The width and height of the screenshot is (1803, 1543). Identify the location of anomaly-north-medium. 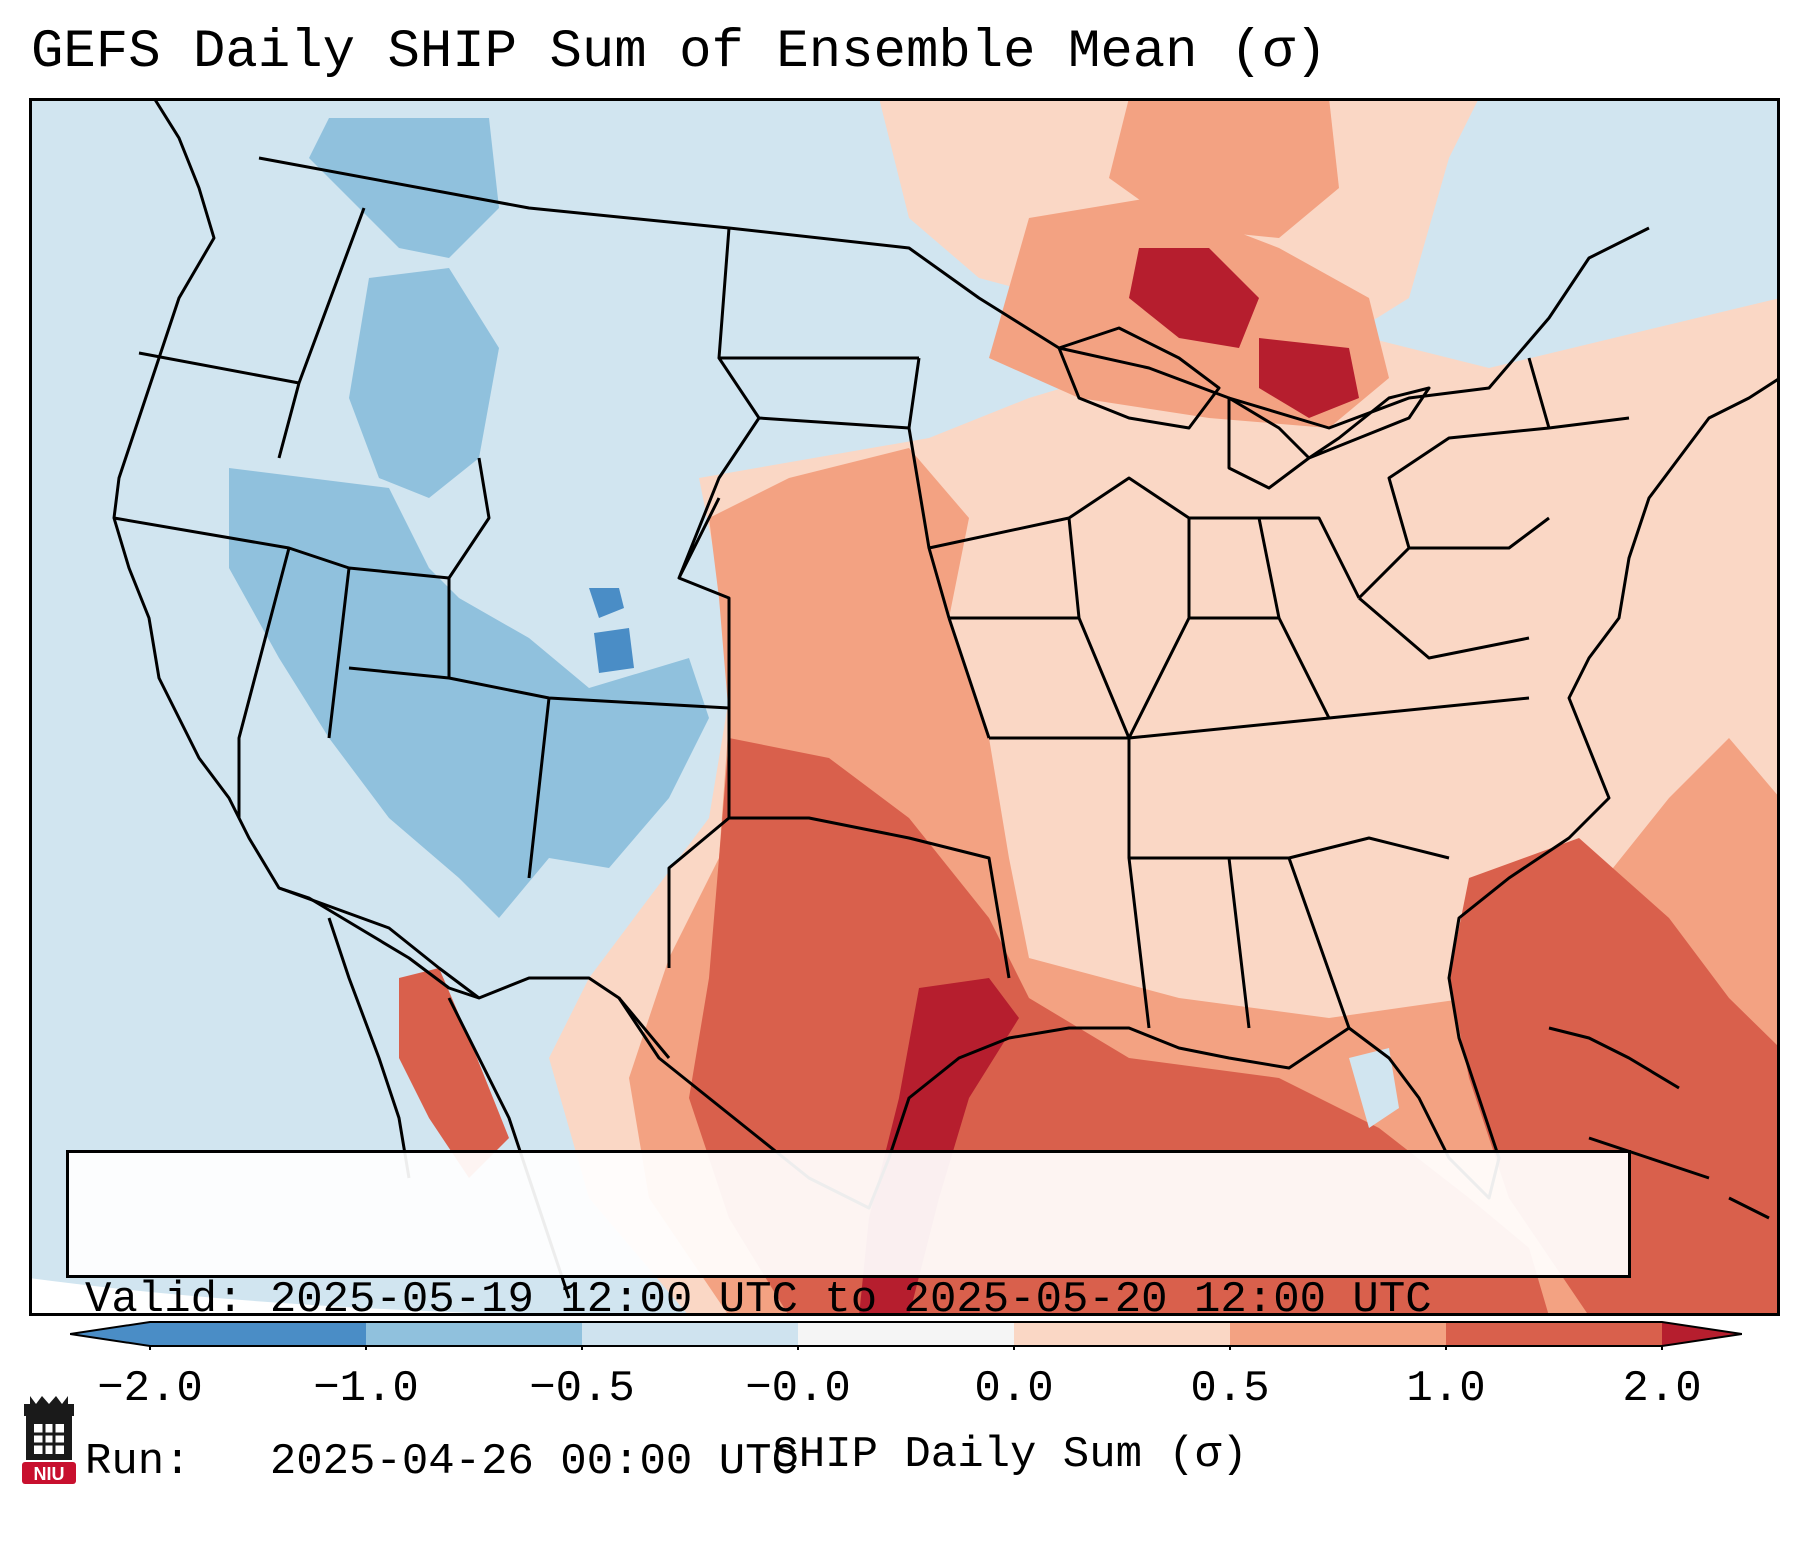
(1224, 168).